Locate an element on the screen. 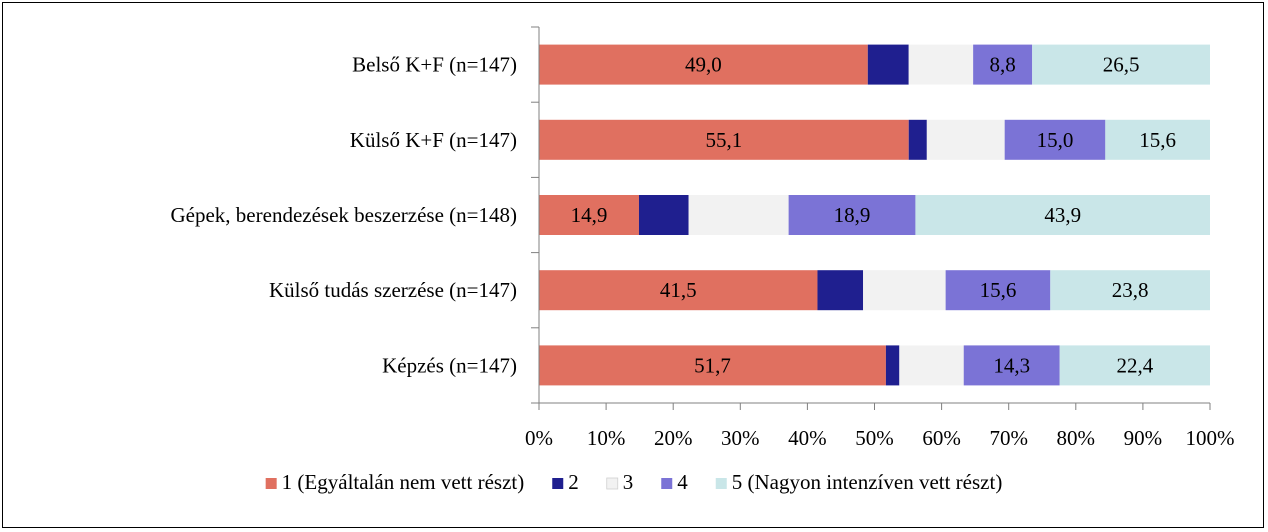 Image resolution: width=1268 pixels, height=532 pixels. data-label: 14,3 is located at coordinates (1011, 365).